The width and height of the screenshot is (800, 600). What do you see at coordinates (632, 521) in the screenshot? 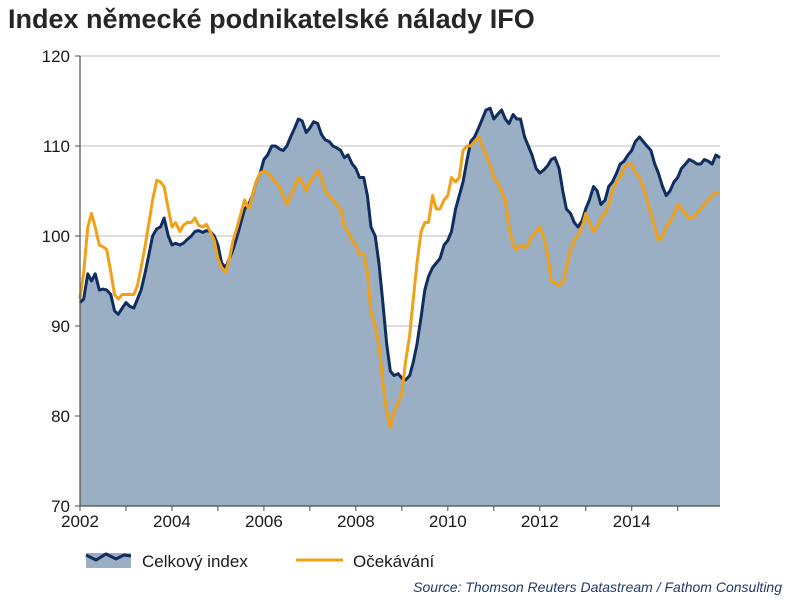
I see `x-tick-label-2014: 2014` at bounding box center [632, 521].